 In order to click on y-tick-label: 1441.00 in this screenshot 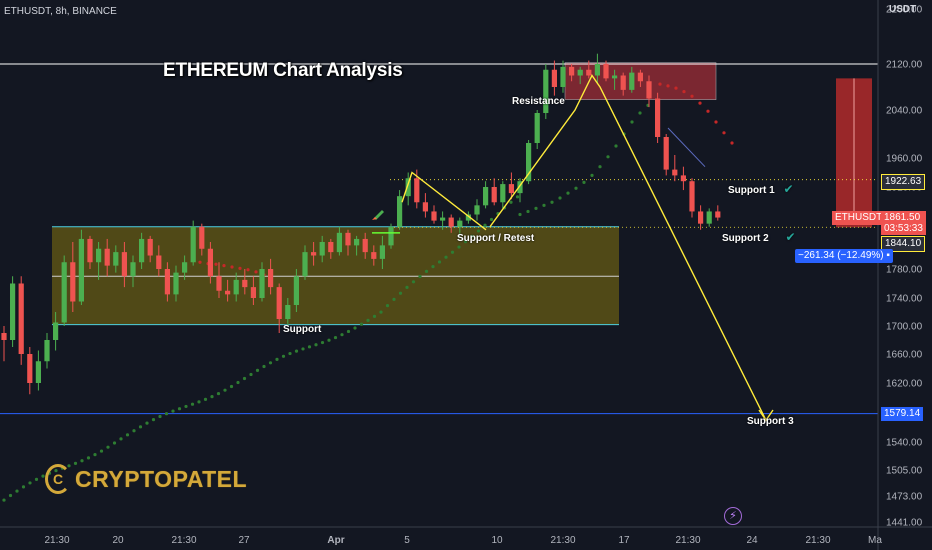, I will do `click(904, 523)`.